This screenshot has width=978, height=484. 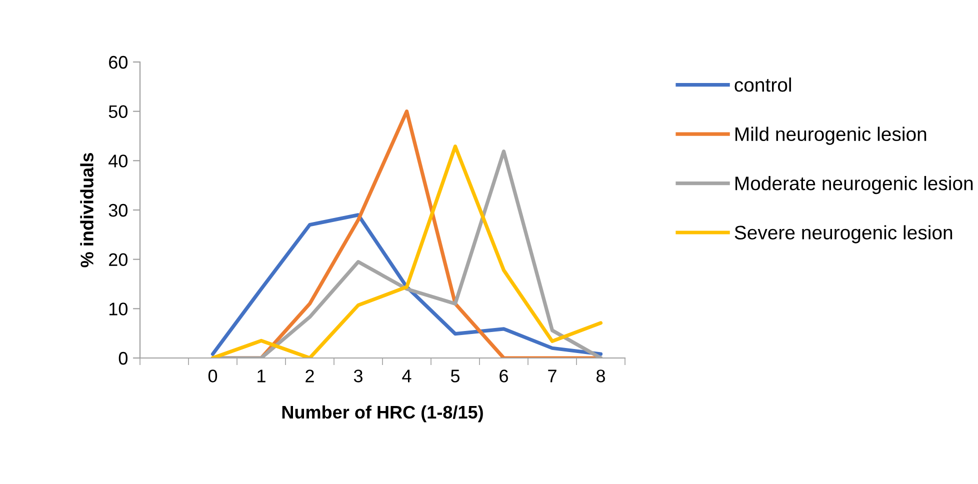 I want to click on x-tick-label: 4, so click(x=407, y=376).